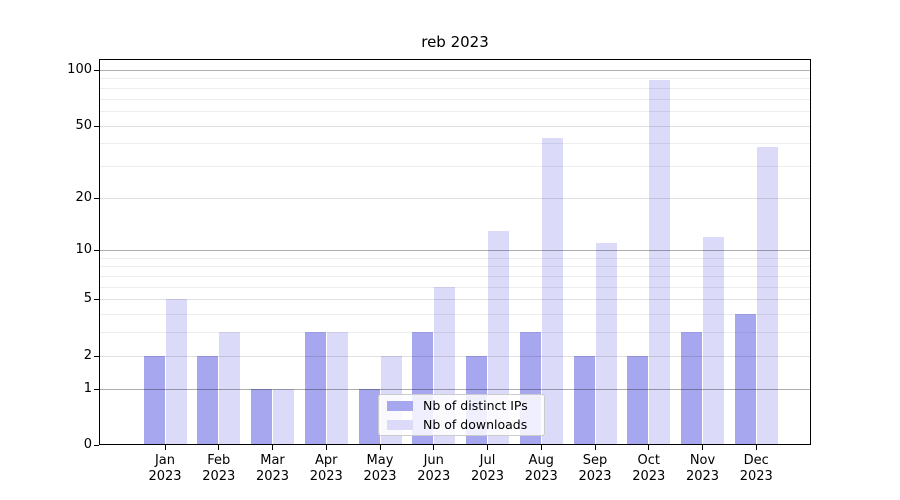 The image size is (900, 500). What do you see at coordinates (461, 415) in the screenshot?
I see `legend: Nb of distinct IPs Nb of downloads` at bounding box center [461, 415].